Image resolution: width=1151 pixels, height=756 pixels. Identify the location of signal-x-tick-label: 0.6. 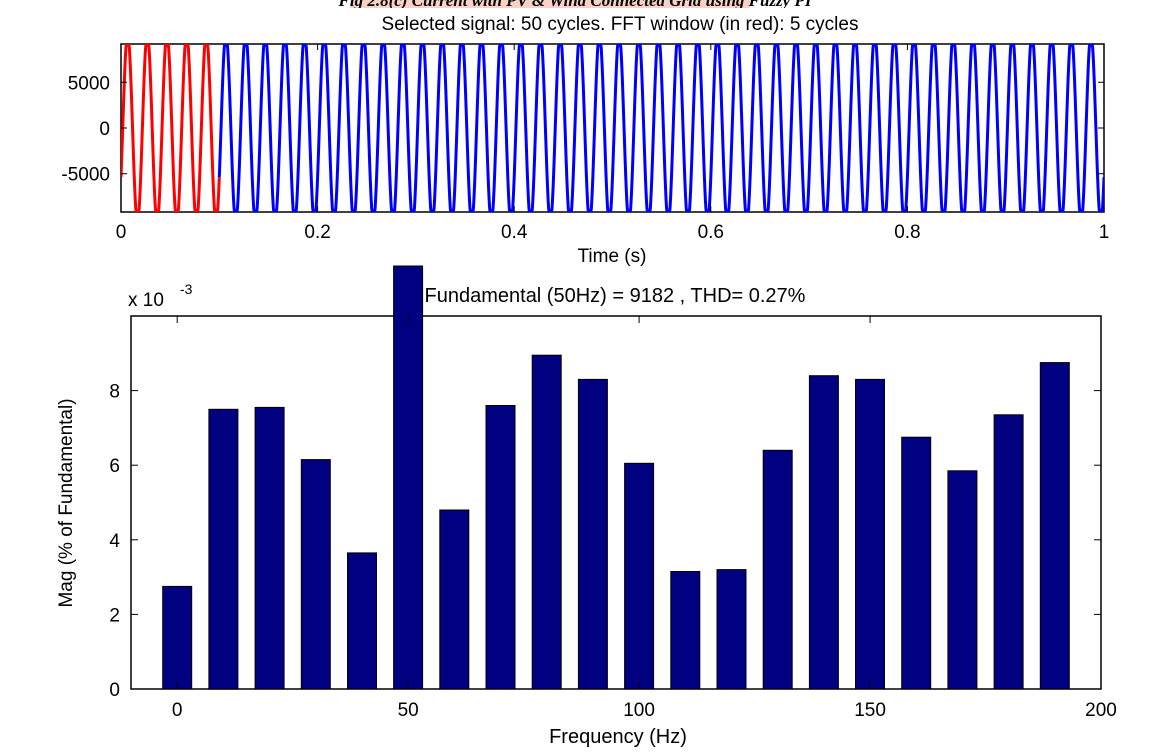
(711, 232).